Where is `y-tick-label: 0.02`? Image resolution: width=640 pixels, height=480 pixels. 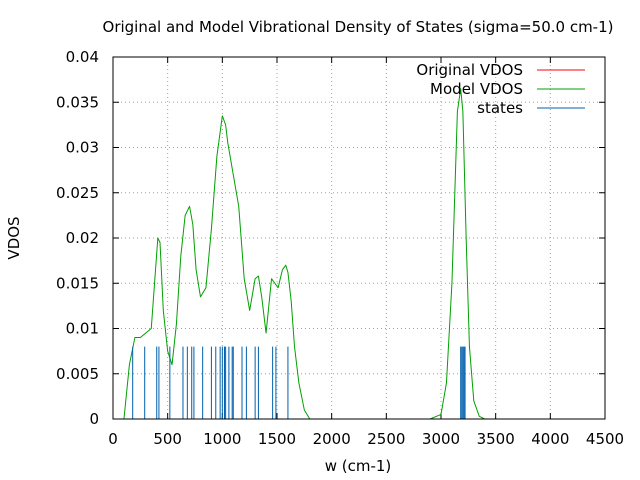 y-tick-label: 0.02 is located at coordinates (82, 238).